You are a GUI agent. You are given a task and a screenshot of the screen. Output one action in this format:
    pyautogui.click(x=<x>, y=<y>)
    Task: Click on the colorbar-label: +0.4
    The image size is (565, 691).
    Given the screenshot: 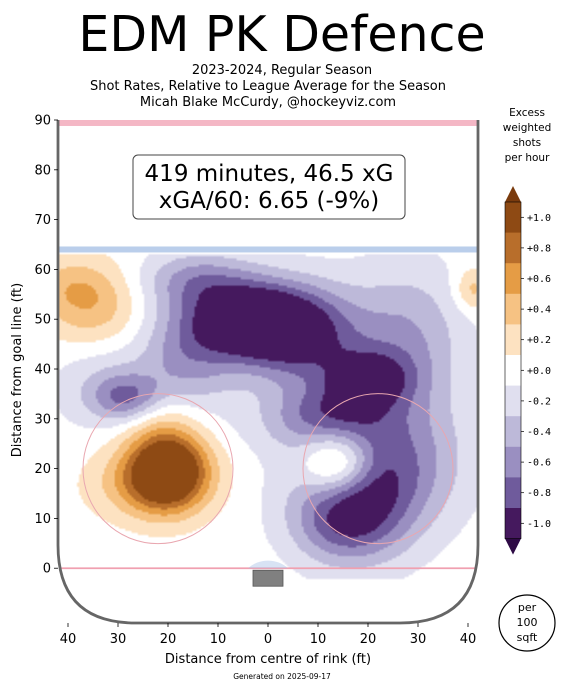 What is the action you would take?
    pyautogui.click(x=539, y=310)
    